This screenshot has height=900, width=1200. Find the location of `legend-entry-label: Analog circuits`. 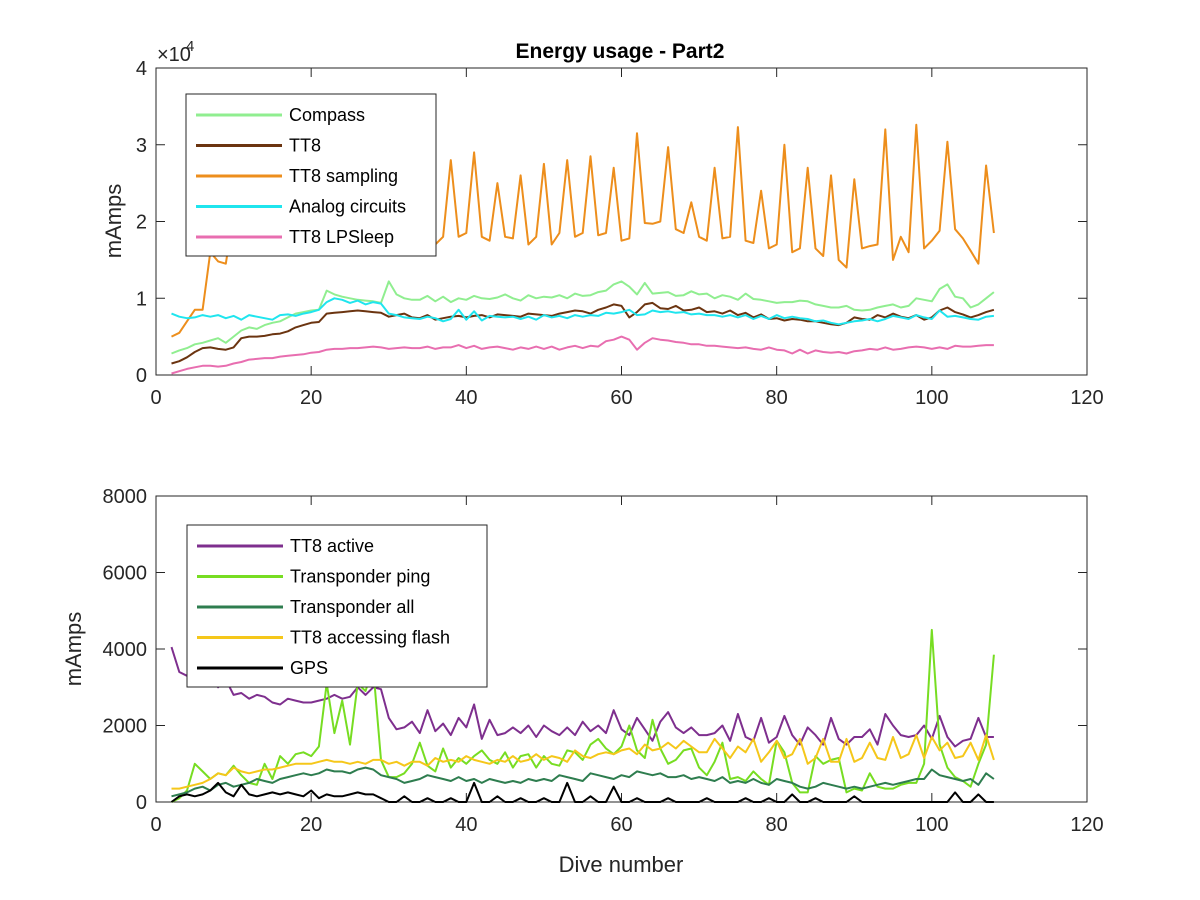

legend-entry-label: Analog circuits is located at coordinates (347, 207).